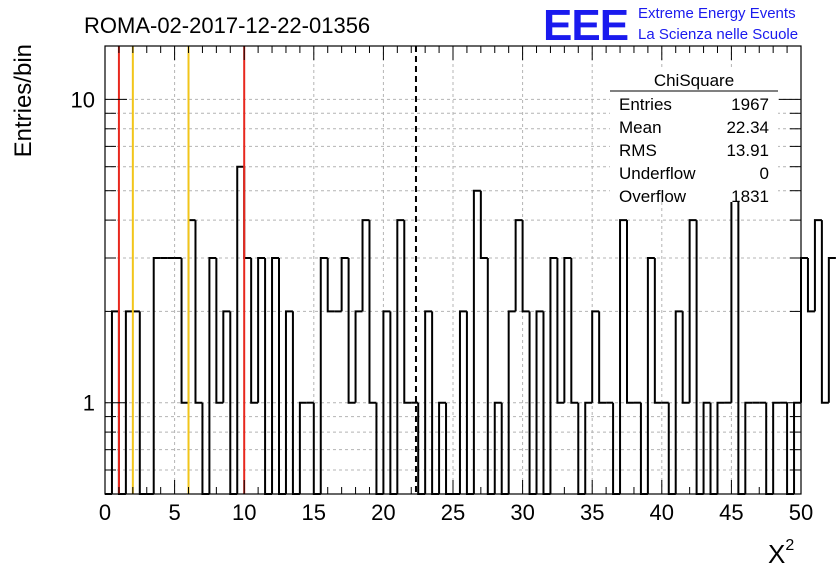 This screenshot has height=577, width=836. I want to click on x-tick-label: 5, so click(174, 512).